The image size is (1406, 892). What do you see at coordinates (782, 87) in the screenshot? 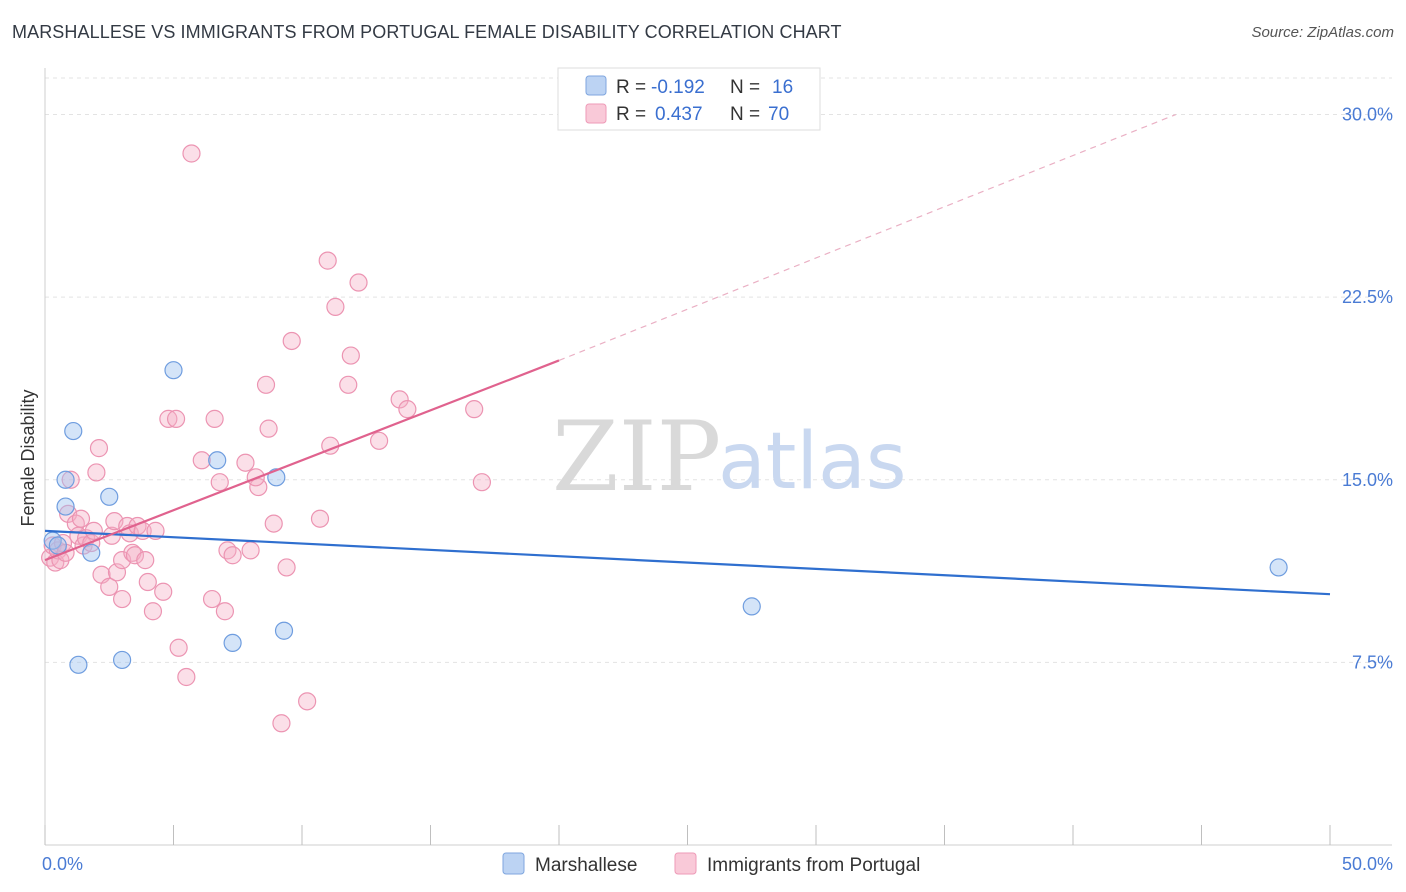
I see `legend-n-value: 16` at bounding box center [782, 87].